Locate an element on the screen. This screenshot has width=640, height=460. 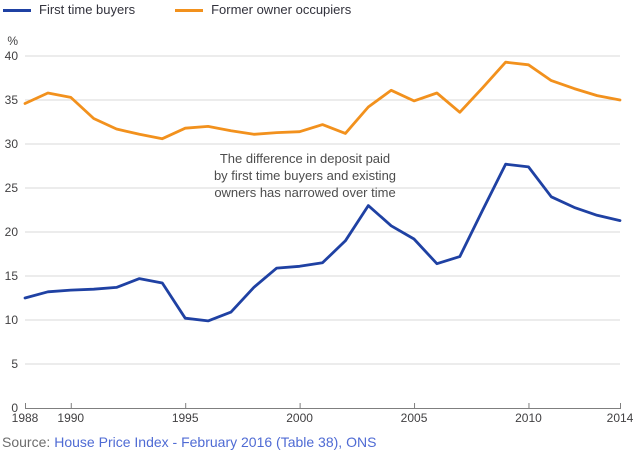
legend-label-first-time-buyers: First time buyers is located at coordinates (87, 9).